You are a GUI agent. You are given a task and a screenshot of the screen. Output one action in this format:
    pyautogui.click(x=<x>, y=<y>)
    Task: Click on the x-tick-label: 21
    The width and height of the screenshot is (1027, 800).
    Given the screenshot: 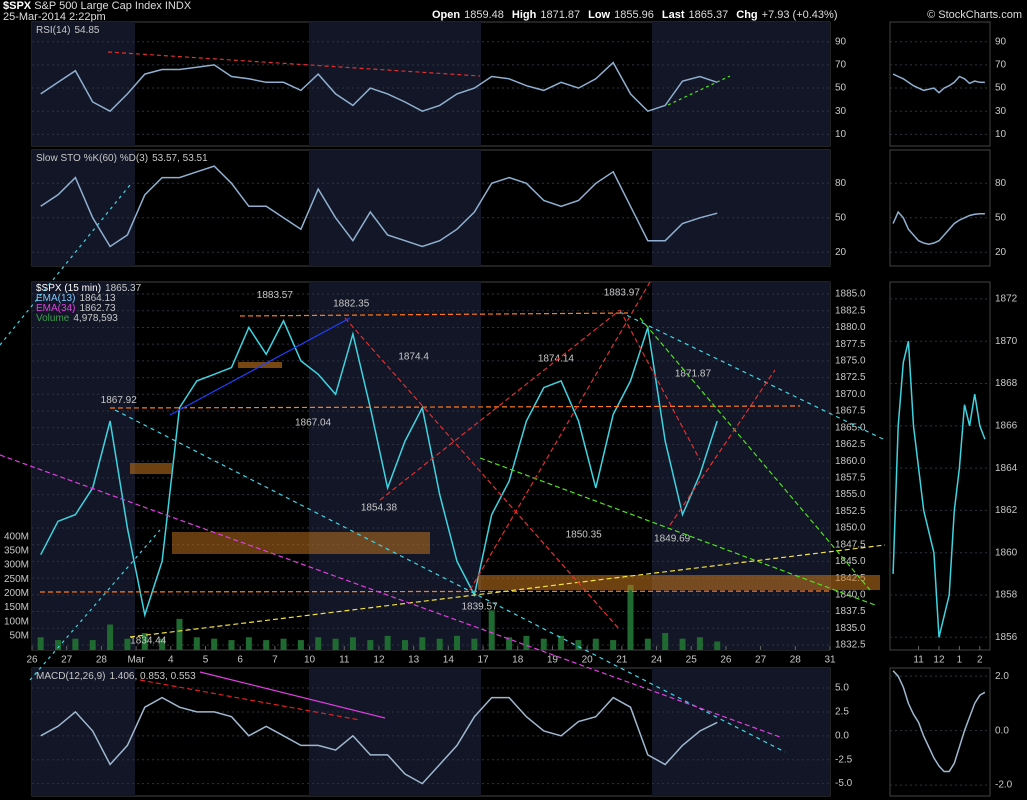 What is the action you would take?
    pyautogui.click(x=622, y=660)
    